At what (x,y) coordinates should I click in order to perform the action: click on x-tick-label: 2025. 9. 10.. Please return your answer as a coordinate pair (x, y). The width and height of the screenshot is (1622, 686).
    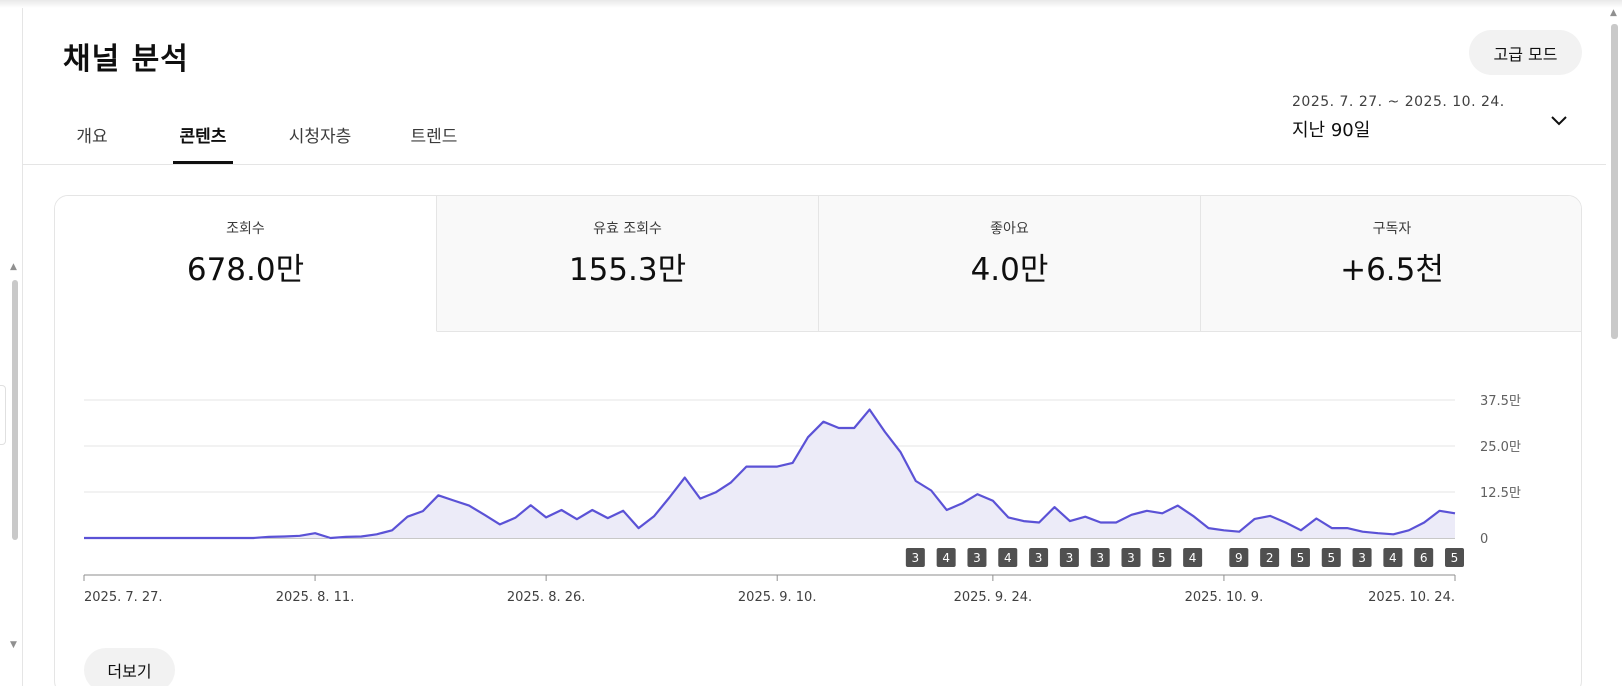
    Looking at the image, I should click on (777, 597).